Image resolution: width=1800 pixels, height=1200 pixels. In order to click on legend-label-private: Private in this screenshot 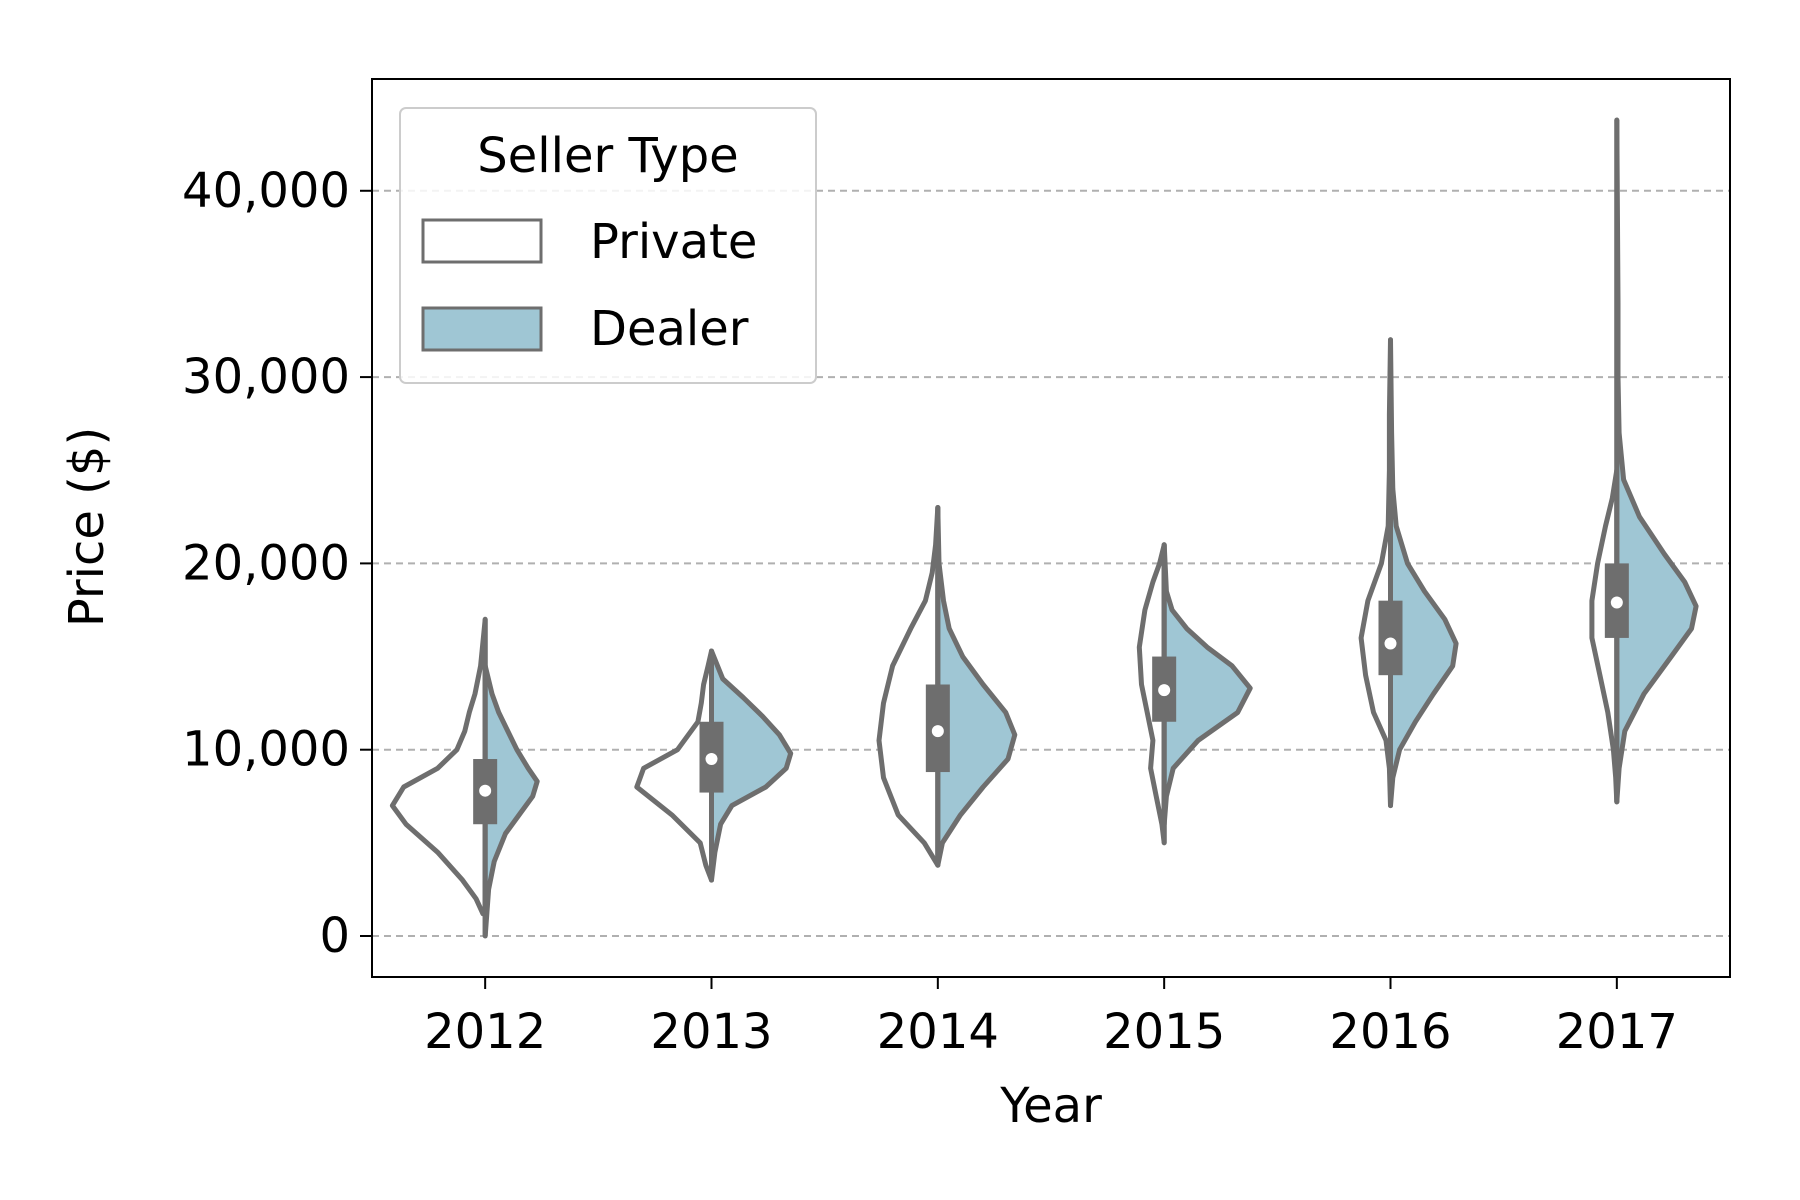, I will do `click(673, 242)`.